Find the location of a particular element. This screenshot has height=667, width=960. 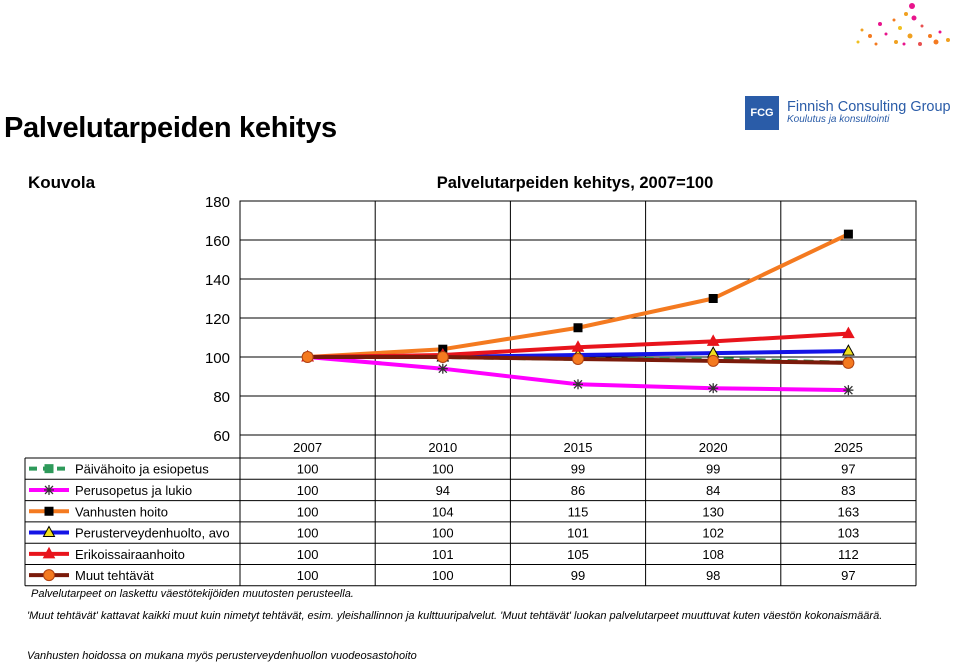

x-tick-label: 2010 is located at coordinates (442, 447).